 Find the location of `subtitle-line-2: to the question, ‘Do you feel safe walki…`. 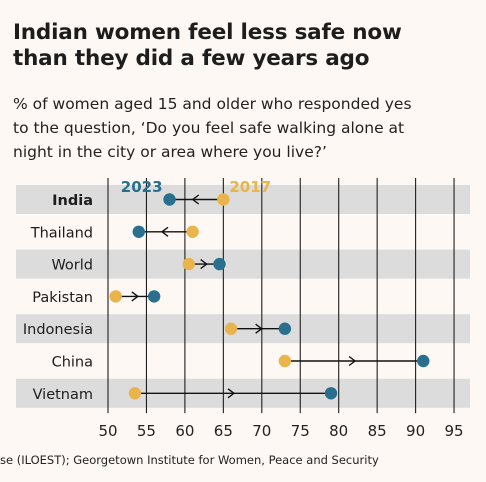

subtitle-line-2: to the question, ‘Do you feel safe walki… is located at coordinates (209, 128).